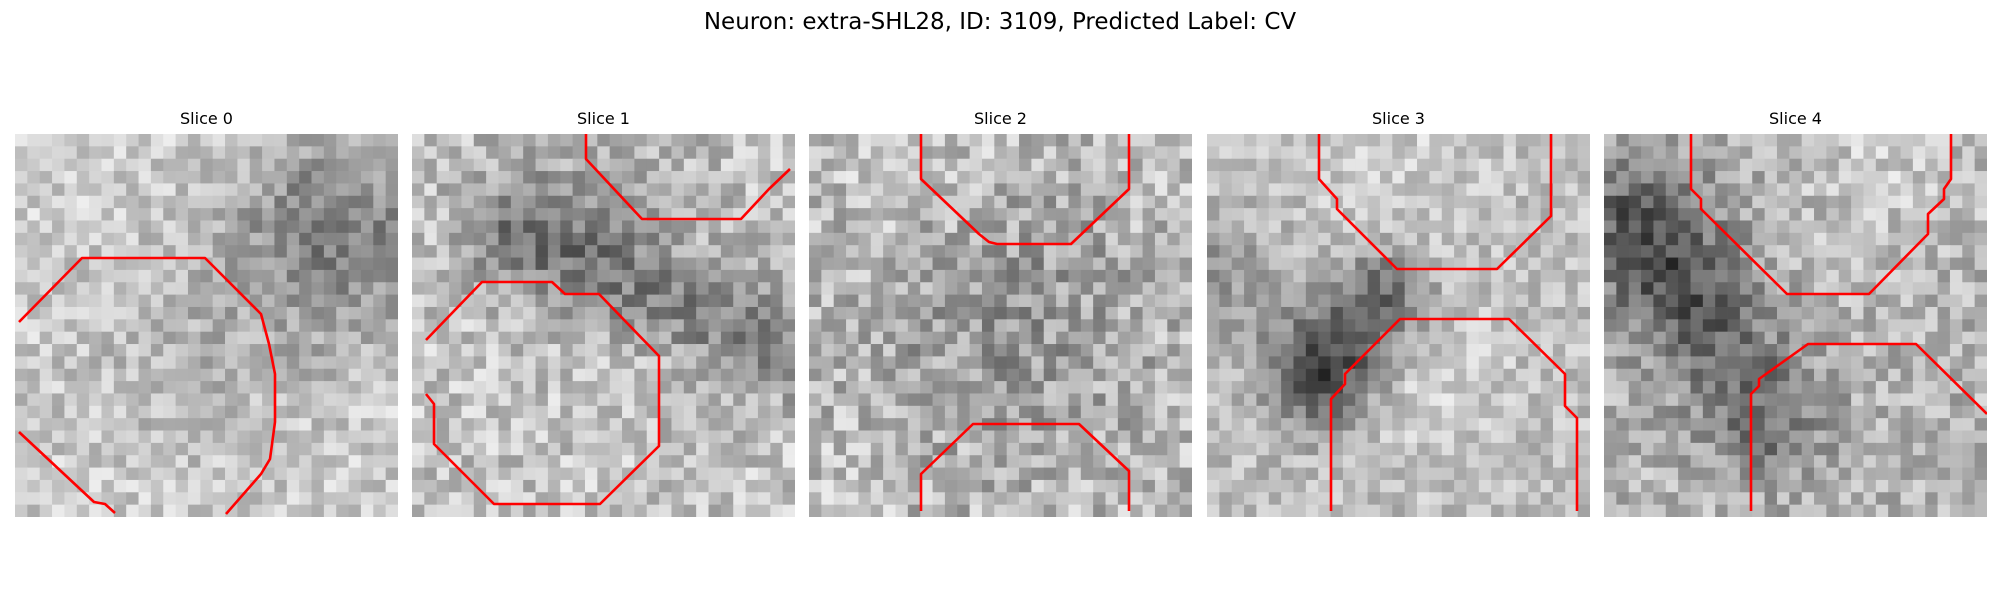 The image size is (2000, 600). I want to click on slice-title-3: Slice 3, so click(1398, 118).